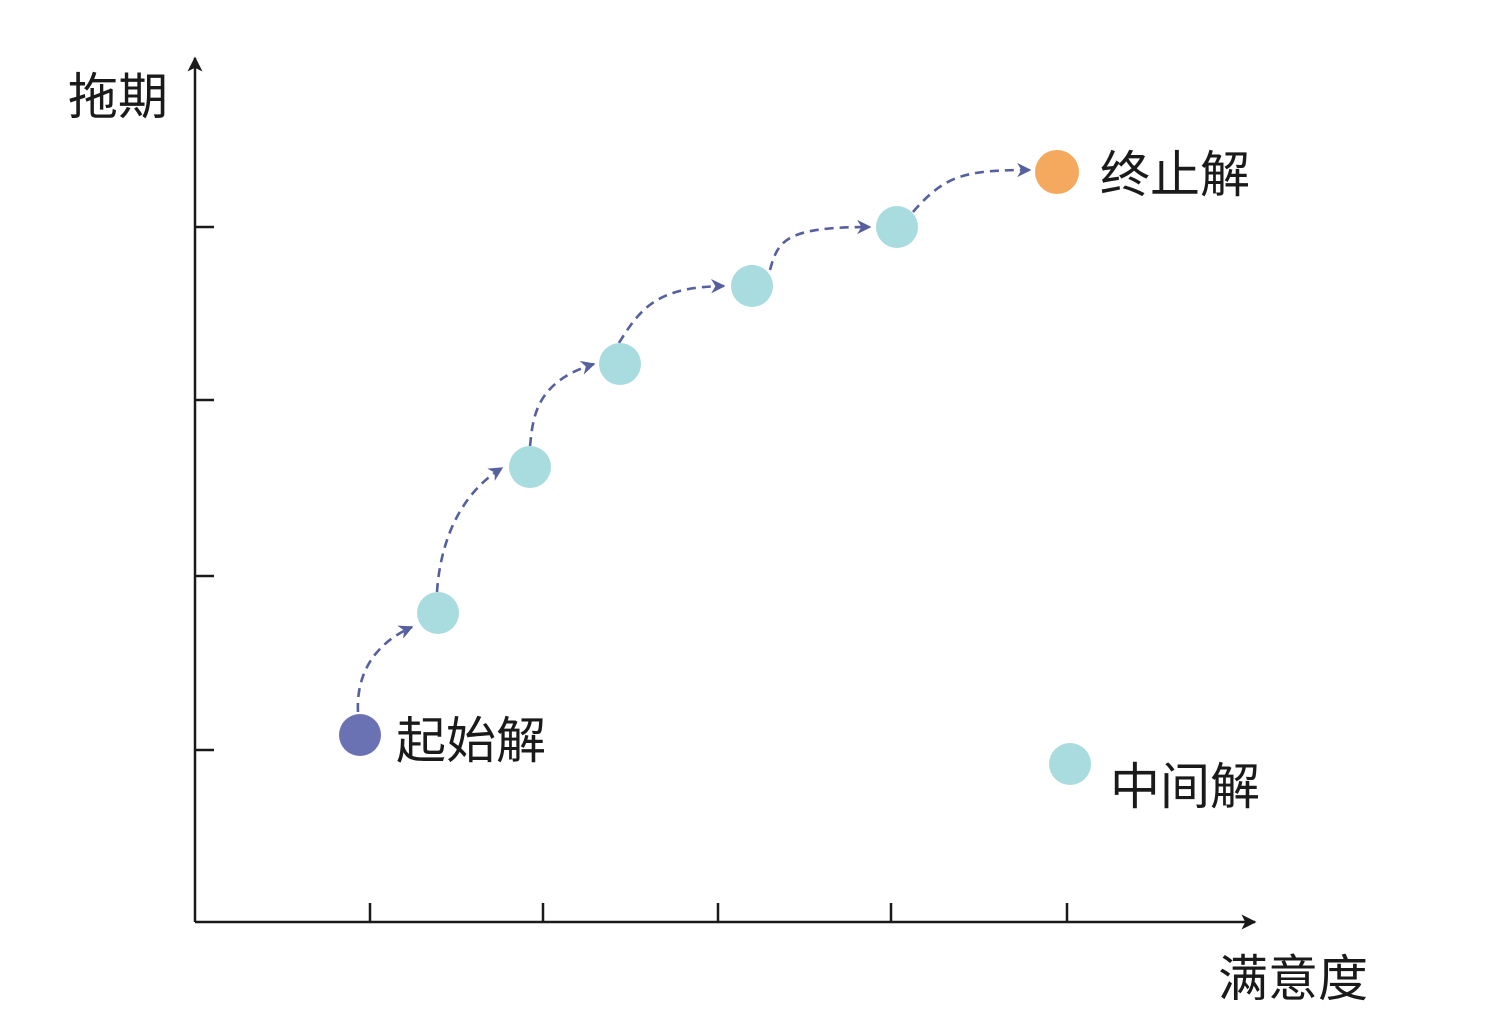 This screenshot has width=1490, height=1014. I want to click on legend: 中间解, so click(1154, 779).